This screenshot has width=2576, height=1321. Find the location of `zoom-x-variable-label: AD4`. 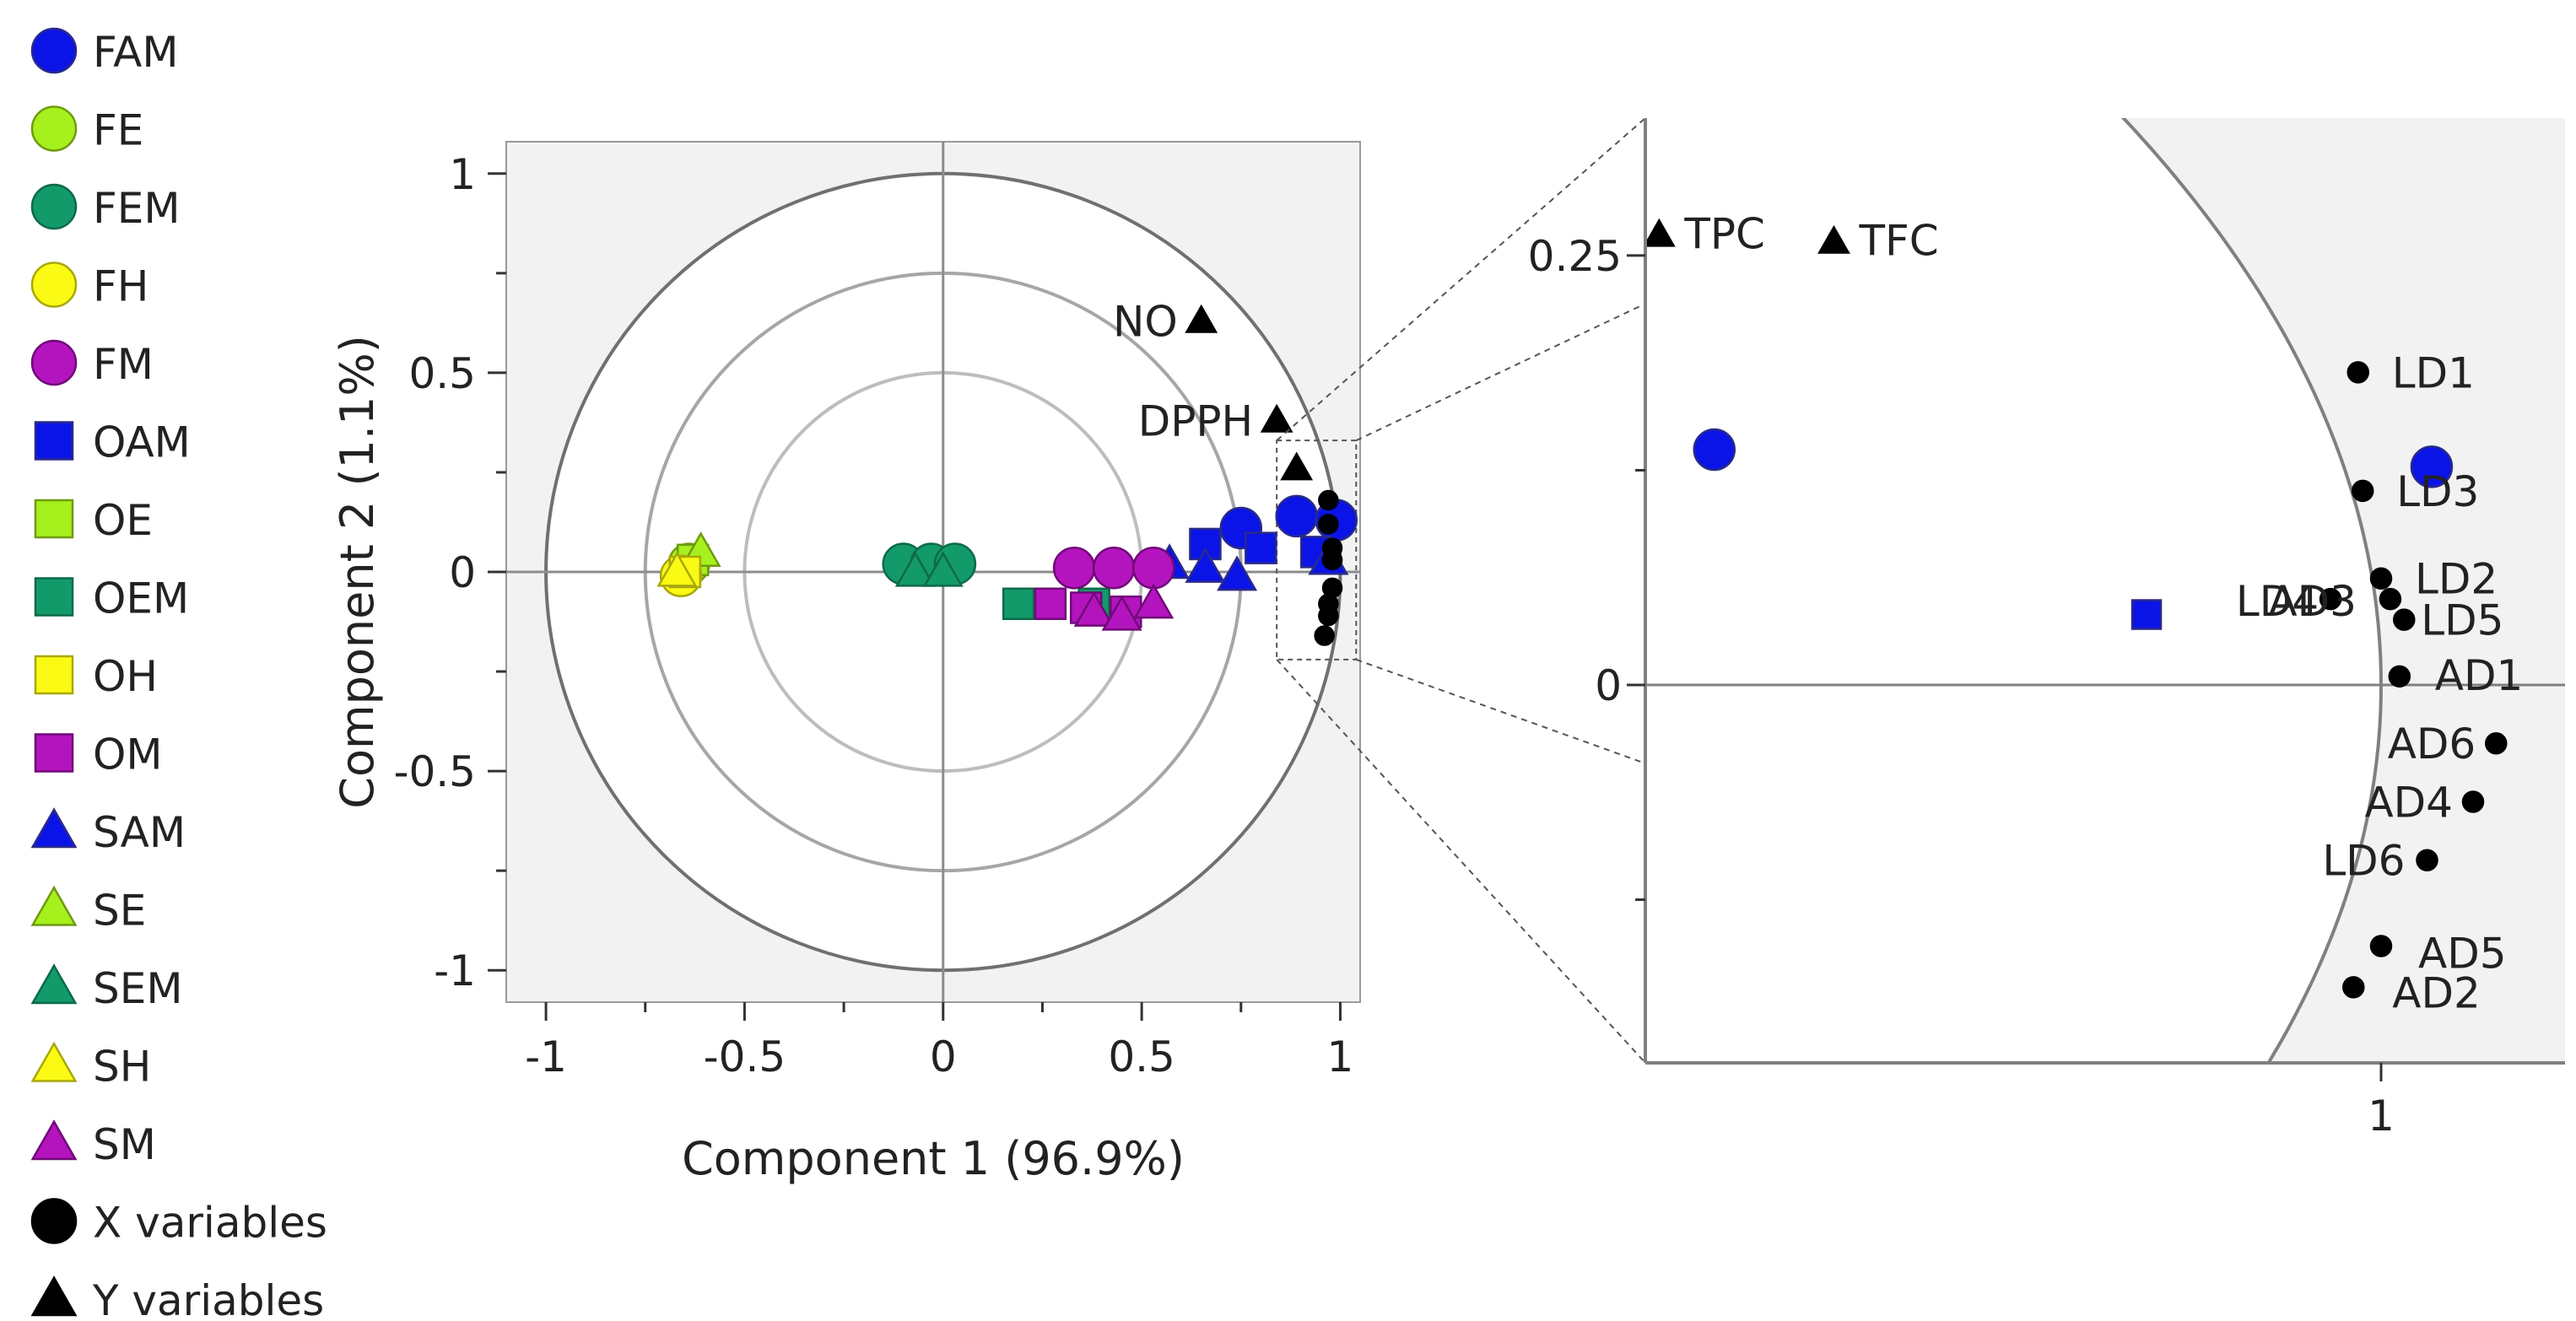

zoom-x-variable-label: AD4 is located at coordinates (2408, 802).